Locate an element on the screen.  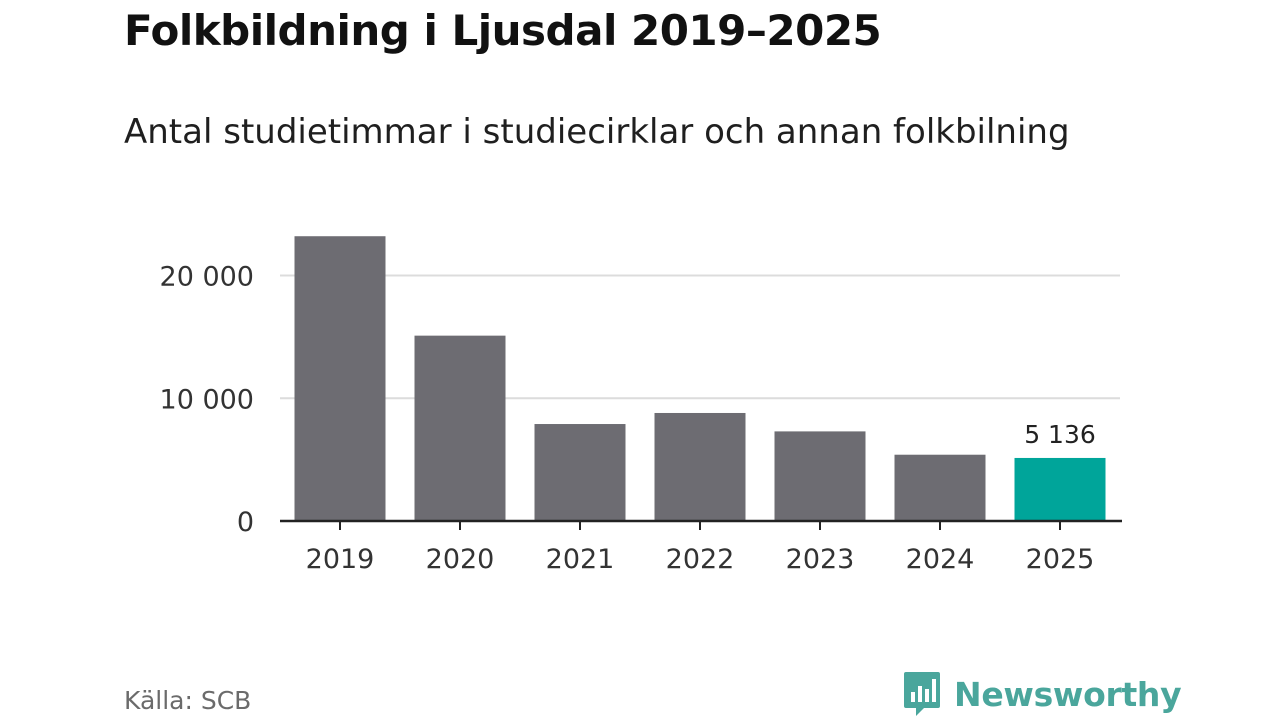
y-tick-label: 10 000 is located at coordinates (207, 399).